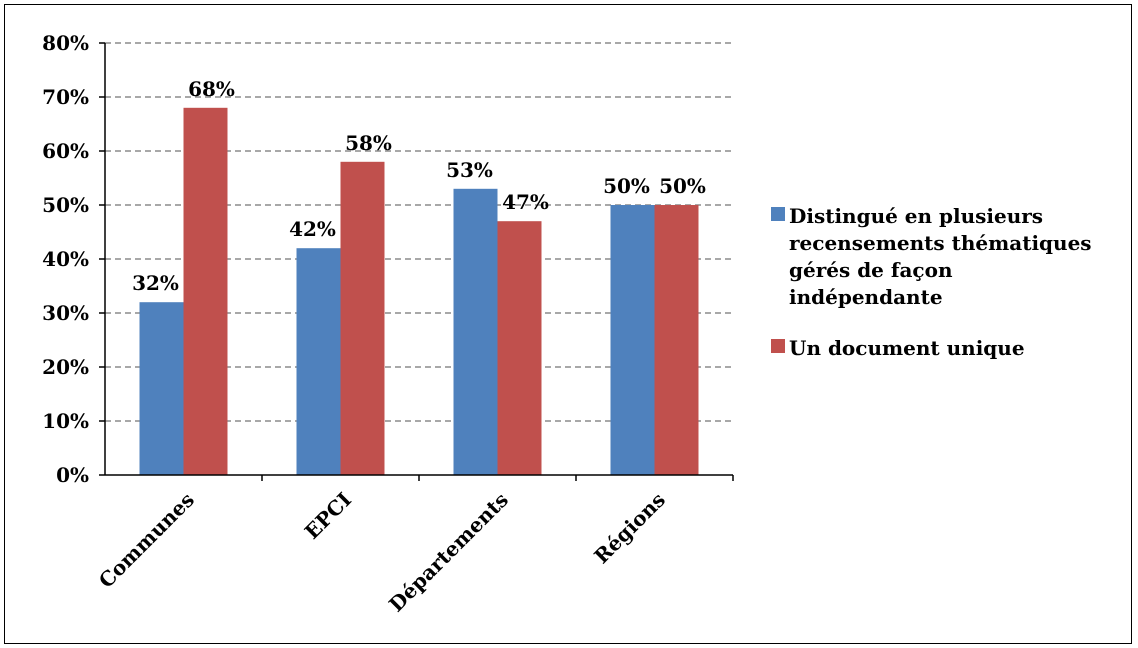 The image size is (1138, 648). What do you see at coordinates (916, 216) in the screenshot?
I see `legend-entry: Distingué en plusieurs` at bounding box center [916, 216].